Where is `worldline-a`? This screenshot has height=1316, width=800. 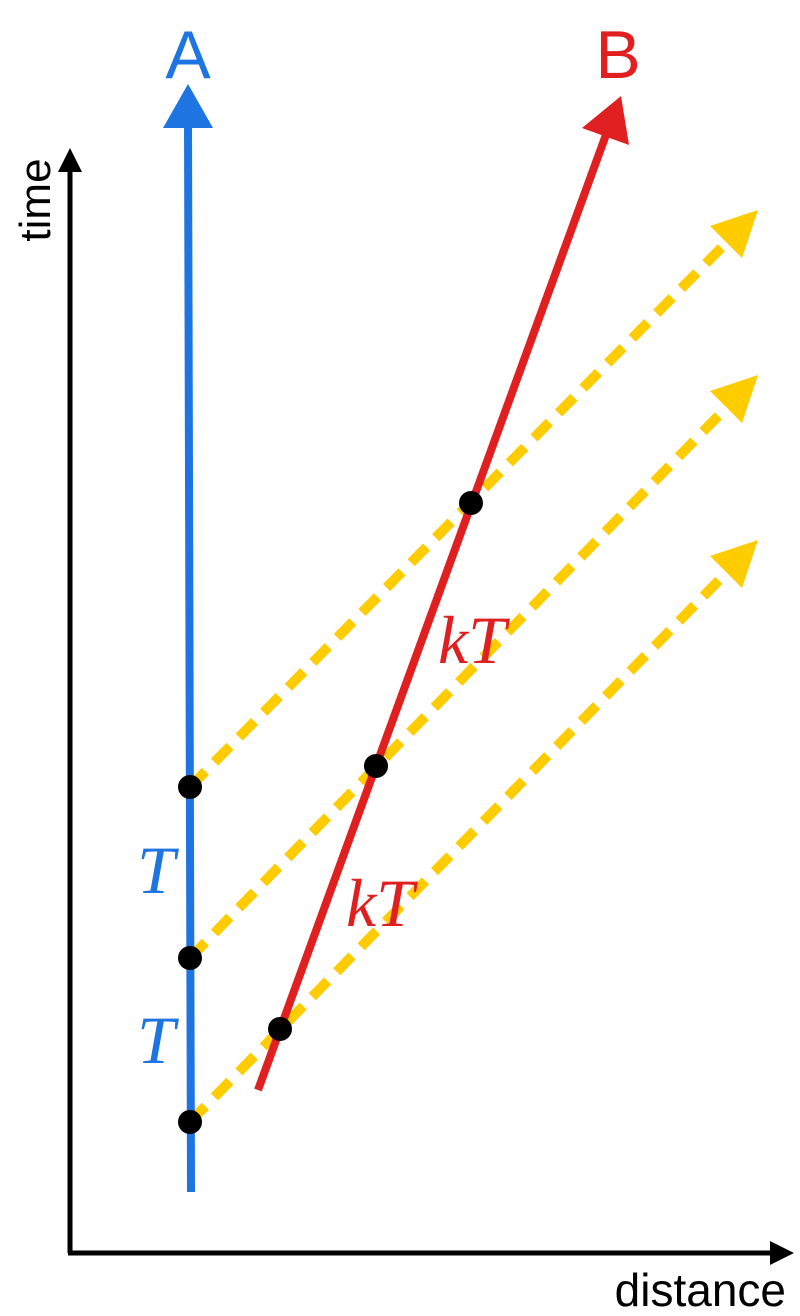 worldline-a is located at coordinates (189, 657).